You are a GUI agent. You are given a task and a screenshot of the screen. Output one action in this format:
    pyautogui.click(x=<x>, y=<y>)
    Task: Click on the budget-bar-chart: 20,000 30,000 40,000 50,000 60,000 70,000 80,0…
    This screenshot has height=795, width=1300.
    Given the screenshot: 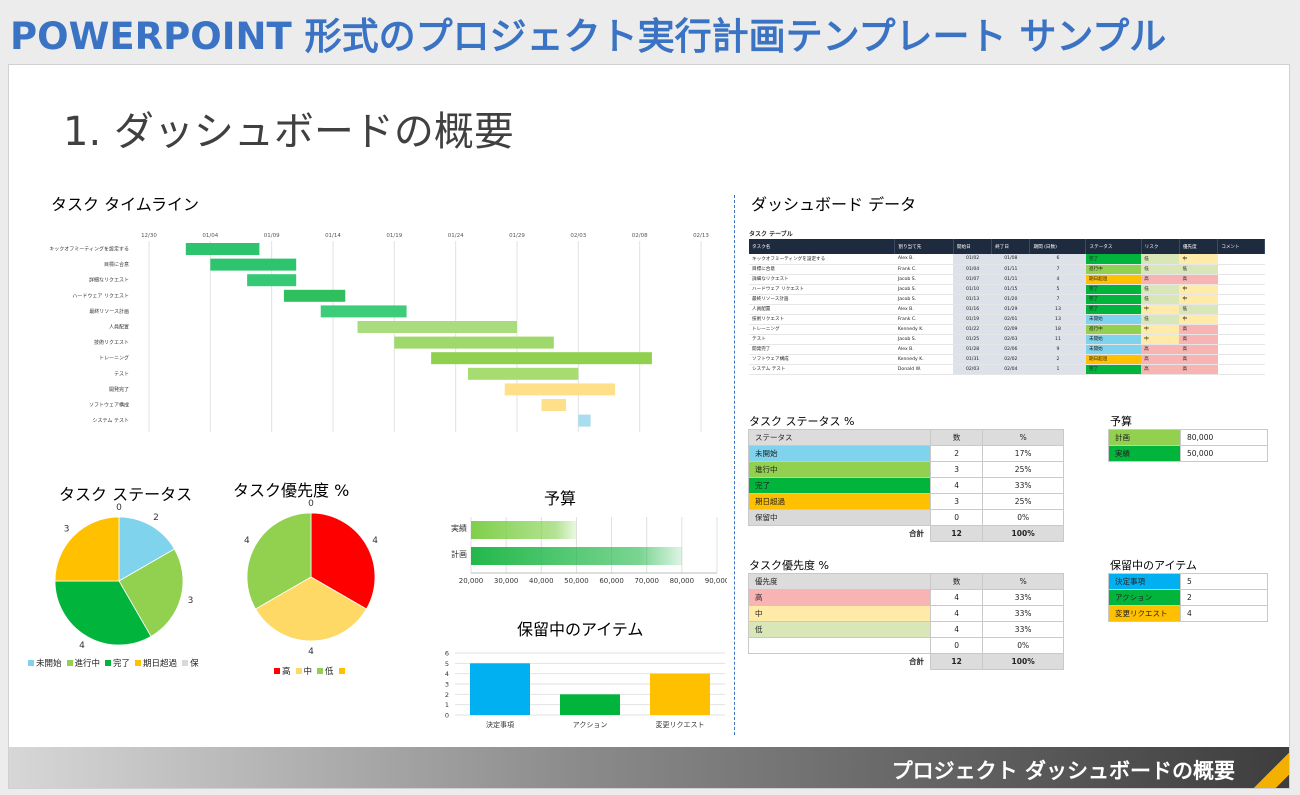 What is the action you would take?
    pyautogui.click(x=589, y=551)
    